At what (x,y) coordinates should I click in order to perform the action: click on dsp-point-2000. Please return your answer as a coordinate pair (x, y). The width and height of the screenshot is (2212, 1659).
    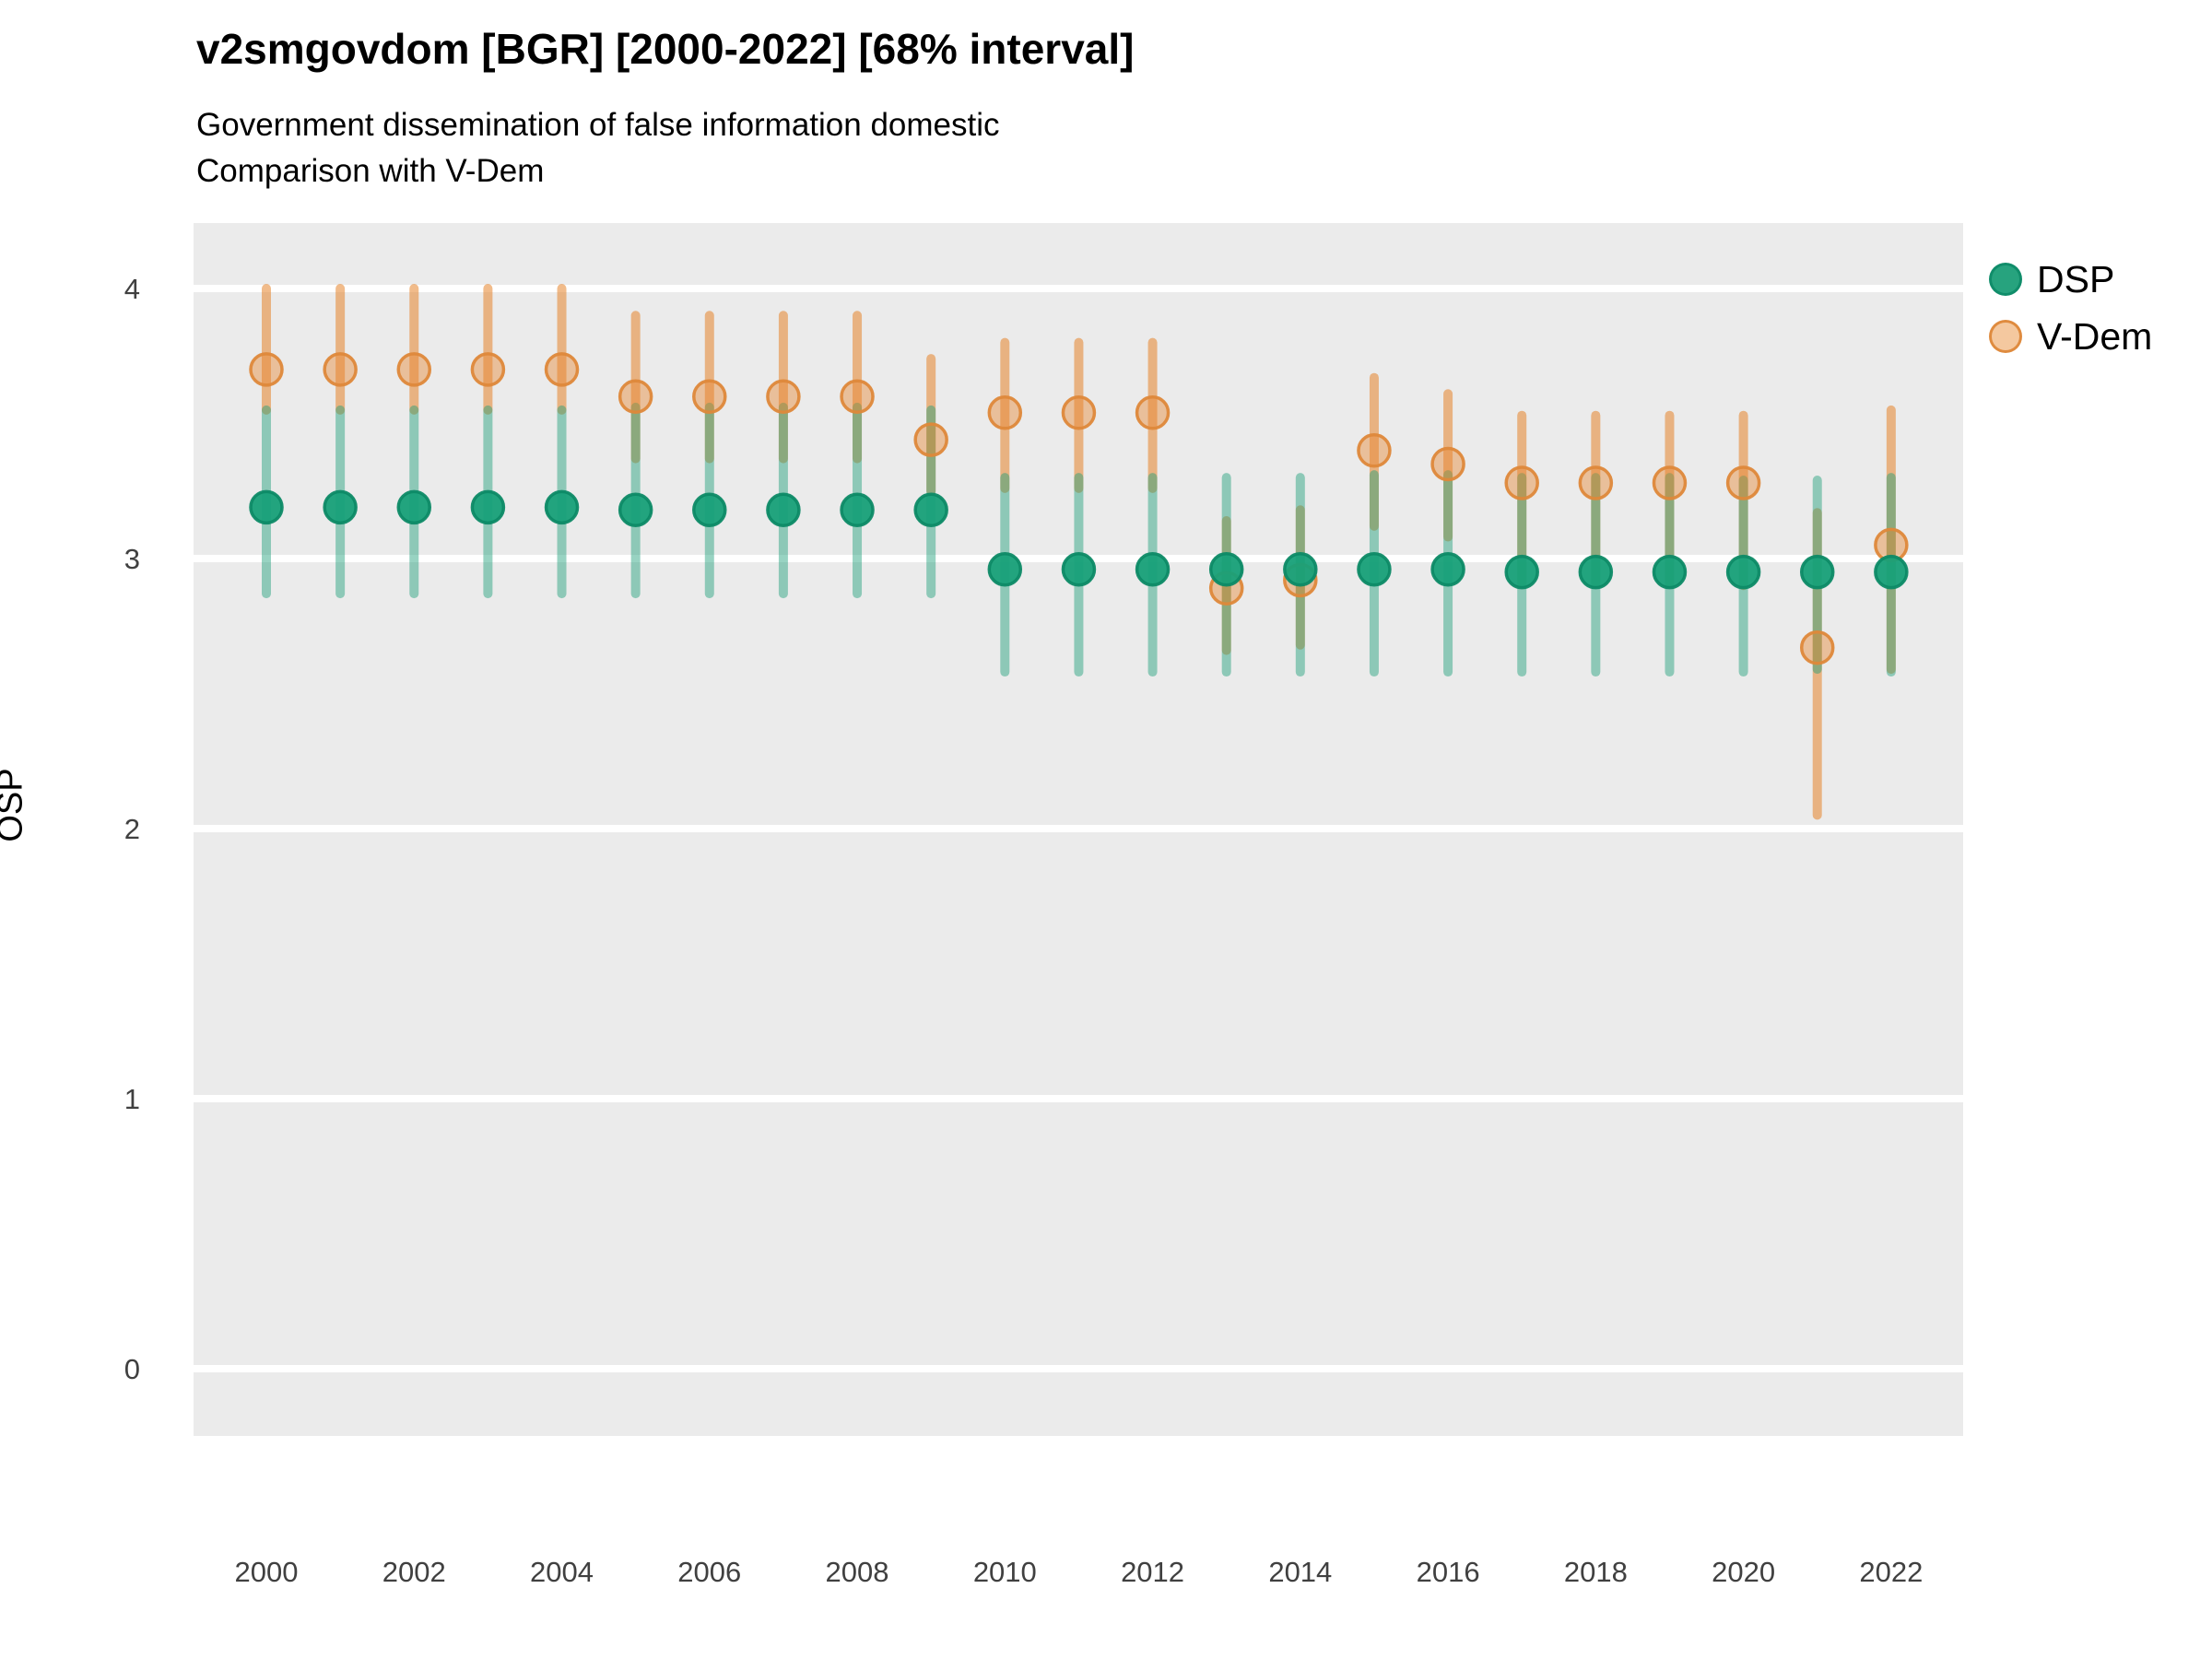
    Looking at the image, I should click on (266, 507).